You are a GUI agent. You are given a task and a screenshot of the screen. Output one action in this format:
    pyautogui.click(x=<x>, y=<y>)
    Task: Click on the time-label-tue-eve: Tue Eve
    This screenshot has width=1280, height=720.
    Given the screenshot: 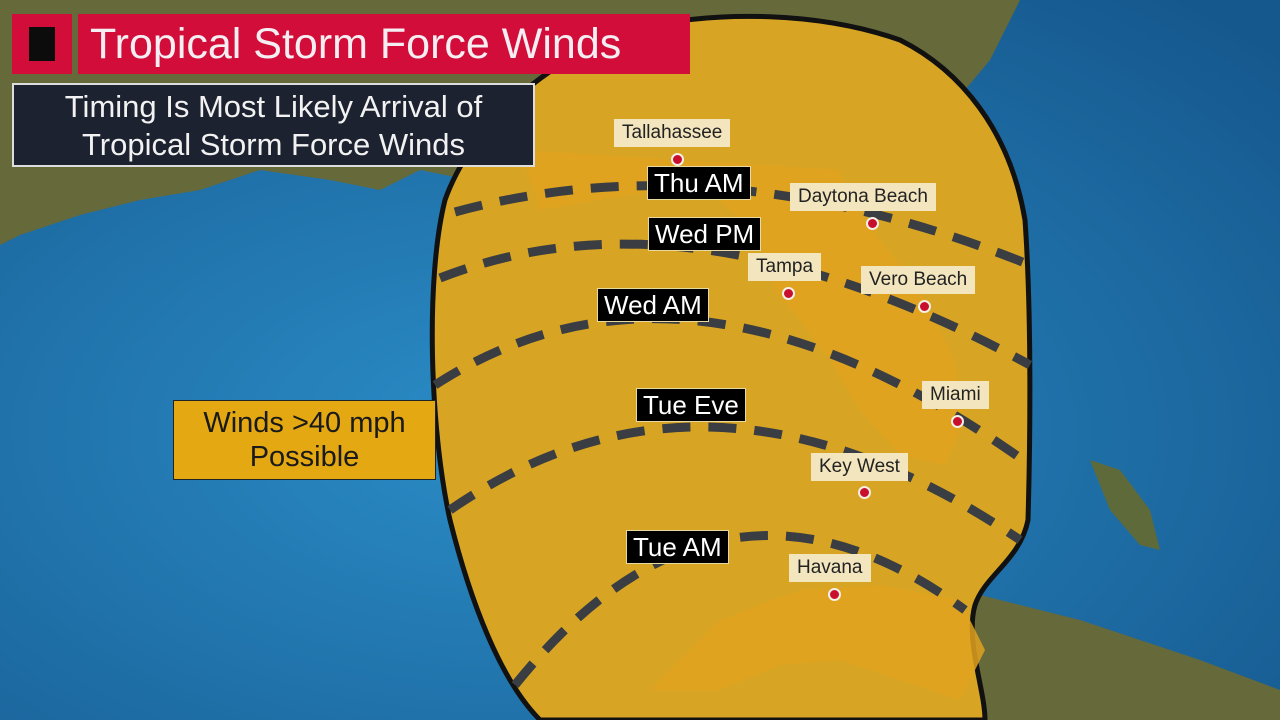 What is the action you would take?
    pyautogui.click(x=691, y=405)
    